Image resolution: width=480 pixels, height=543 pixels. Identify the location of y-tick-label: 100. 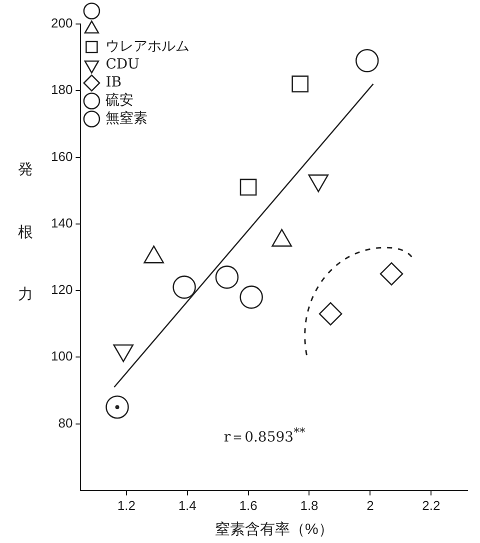
(61, 356).